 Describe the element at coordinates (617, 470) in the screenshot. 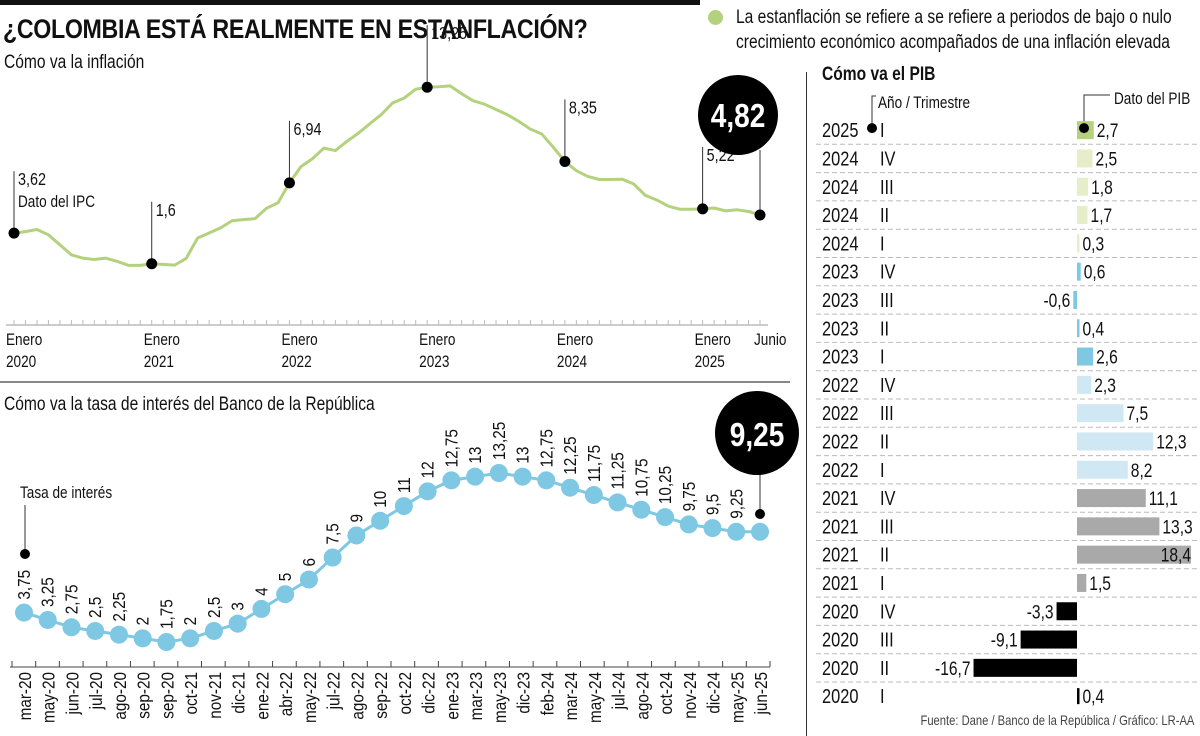

I see `interest-value-label: 11,25` at that location.